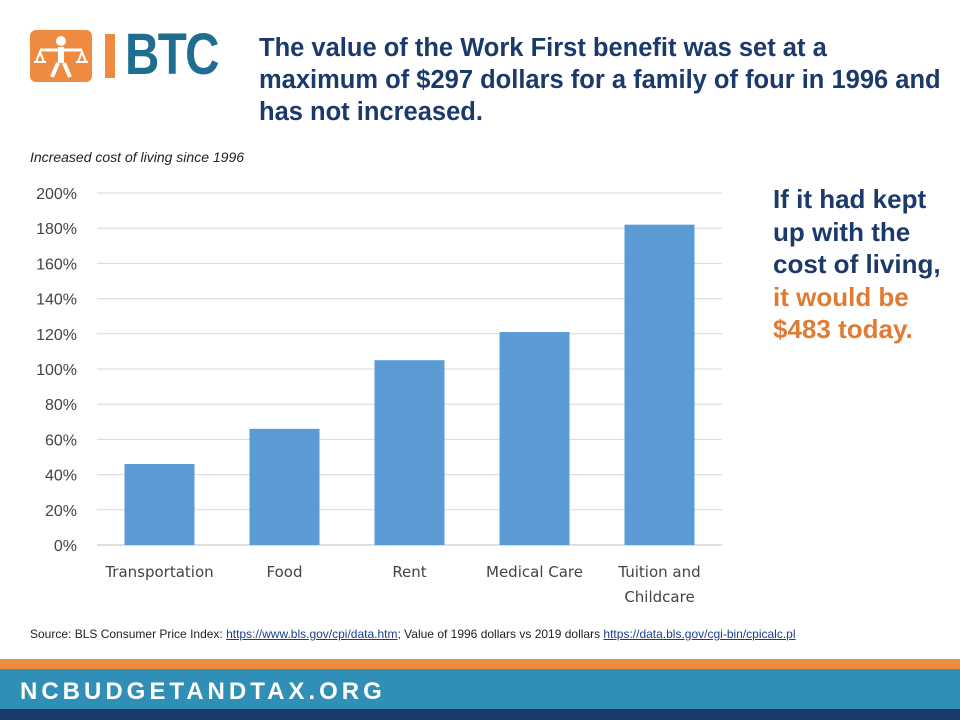 The image size is (960, 720). What do you see at coordinates (61, 511) in the screenshot?
I see `y-tick-label: 20%` at bounding box center [61, 511].